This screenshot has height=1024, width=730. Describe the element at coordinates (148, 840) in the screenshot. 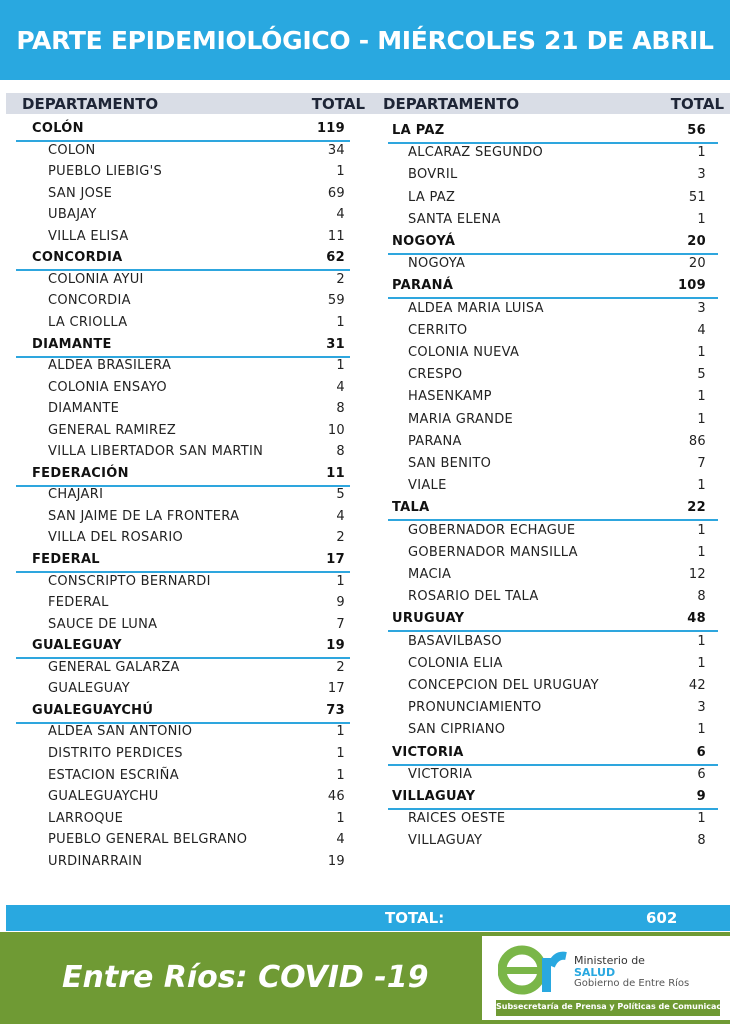

I see `locality-name: PUEBLO GENERAL BELGRANO` at that location.